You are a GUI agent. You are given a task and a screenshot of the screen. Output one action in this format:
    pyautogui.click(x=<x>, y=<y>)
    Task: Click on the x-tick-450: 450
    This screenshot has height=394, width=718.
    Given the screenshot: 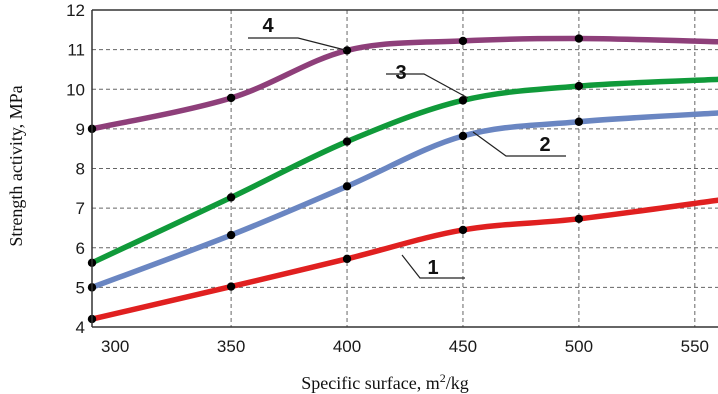 What is the action you would take?
    pyautogui.click(x=463, y=346)
    